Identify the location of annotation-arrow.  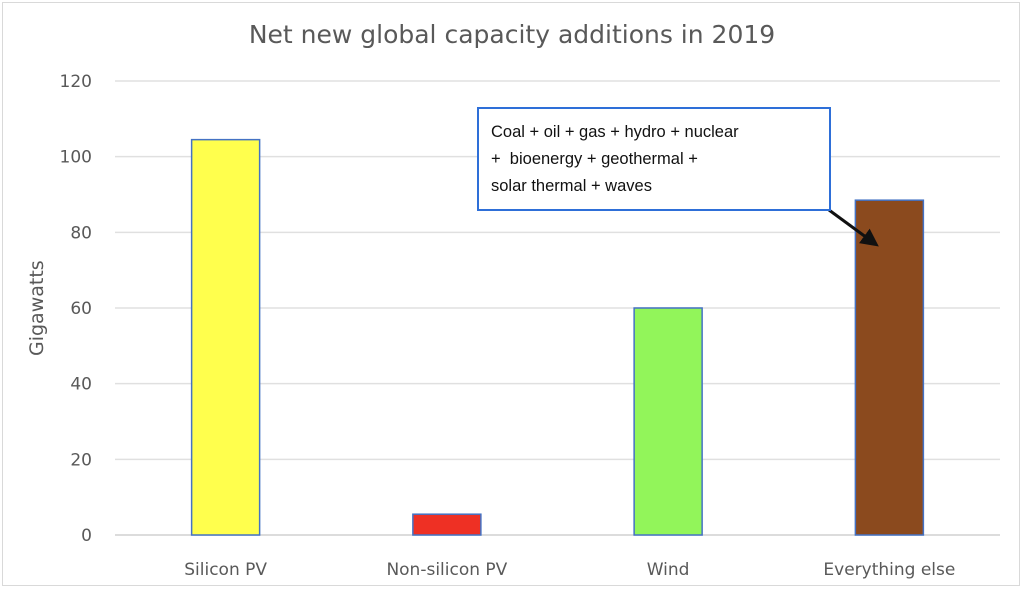
(853, 227).